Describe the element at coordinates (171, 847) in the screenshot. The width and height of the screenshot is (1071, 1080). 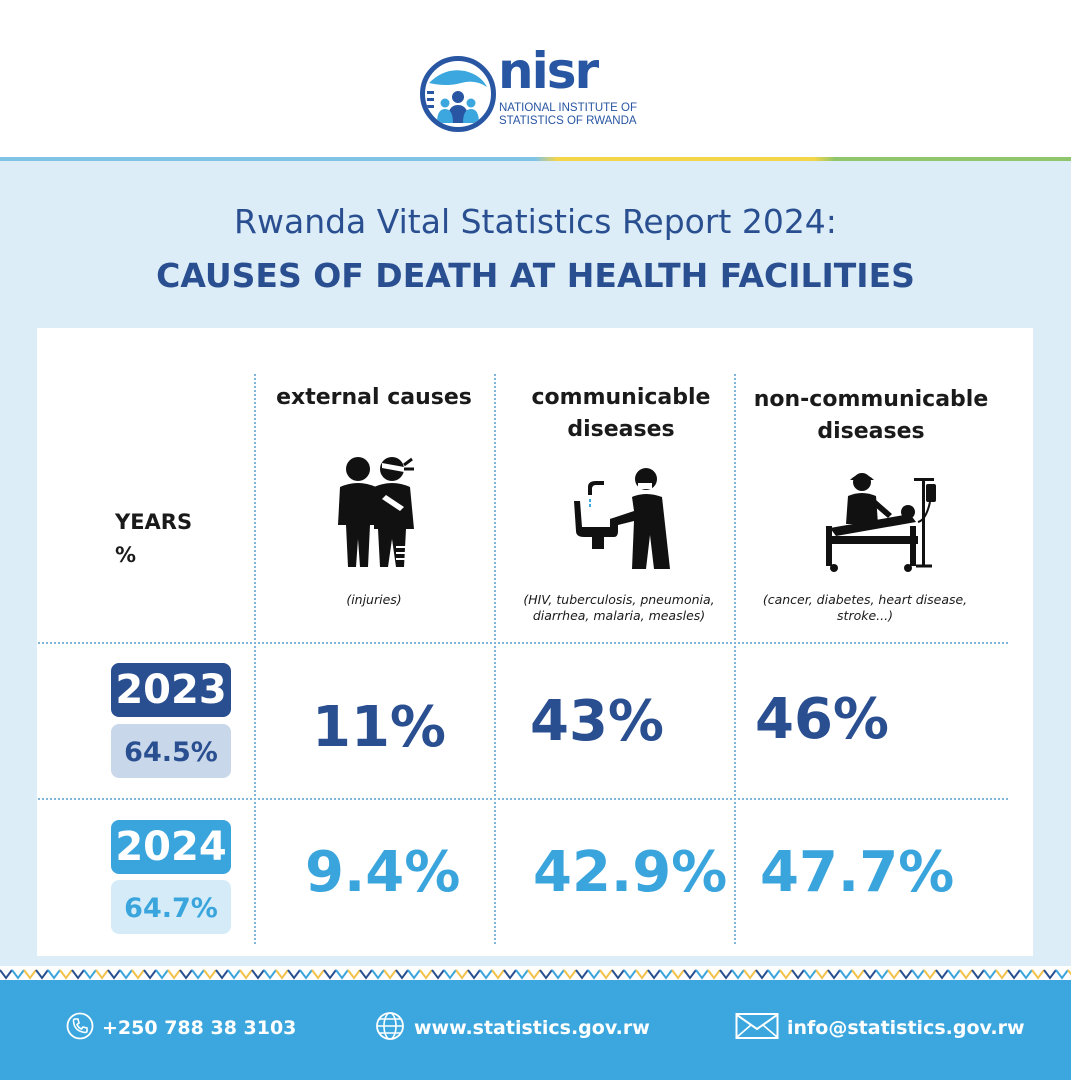
I see `year-badge-2024: 2024` at that location.